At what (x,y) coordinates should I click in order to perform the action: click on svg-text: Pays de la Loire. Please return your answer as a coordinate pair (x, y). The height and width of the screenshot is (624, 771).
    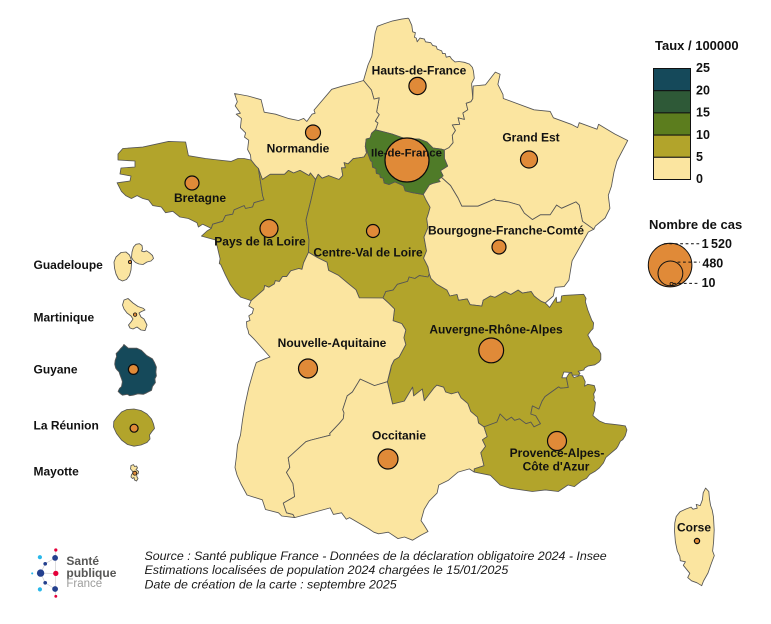
    Looking at the image, I should click on (260, 241).